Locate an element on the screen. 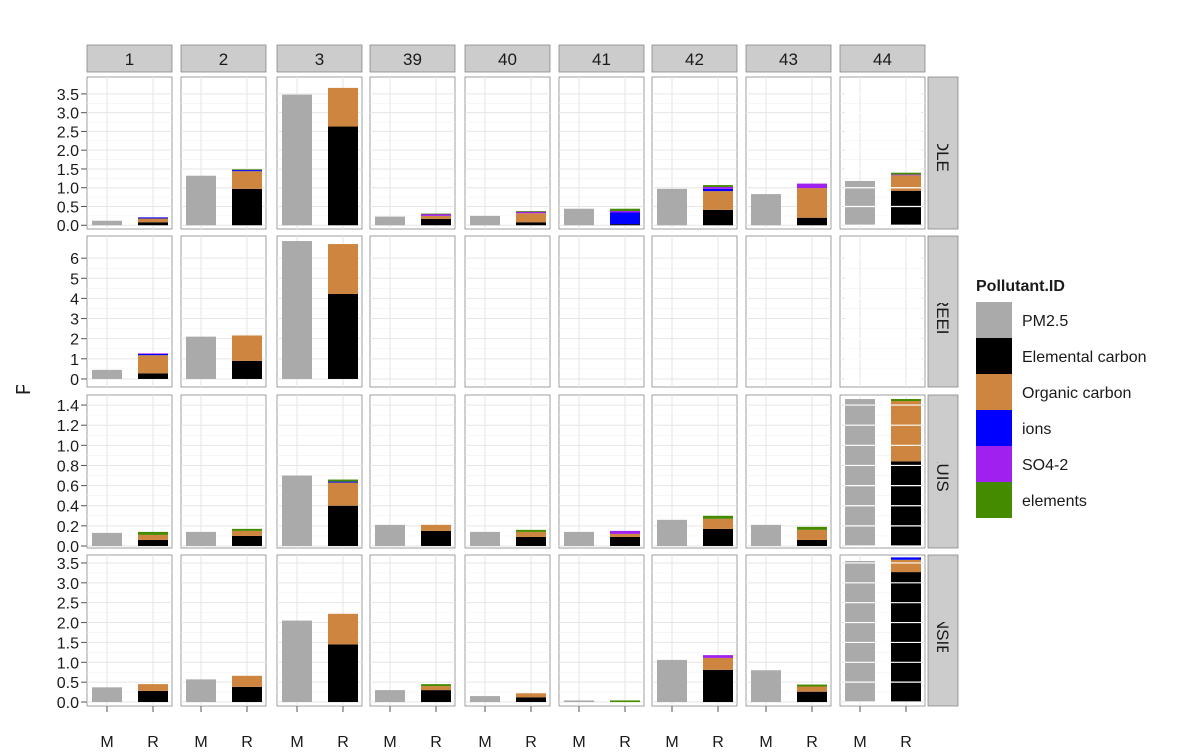 The image size is (1185, 752). row-strip-CREEP is located at coordinates (943, 311).